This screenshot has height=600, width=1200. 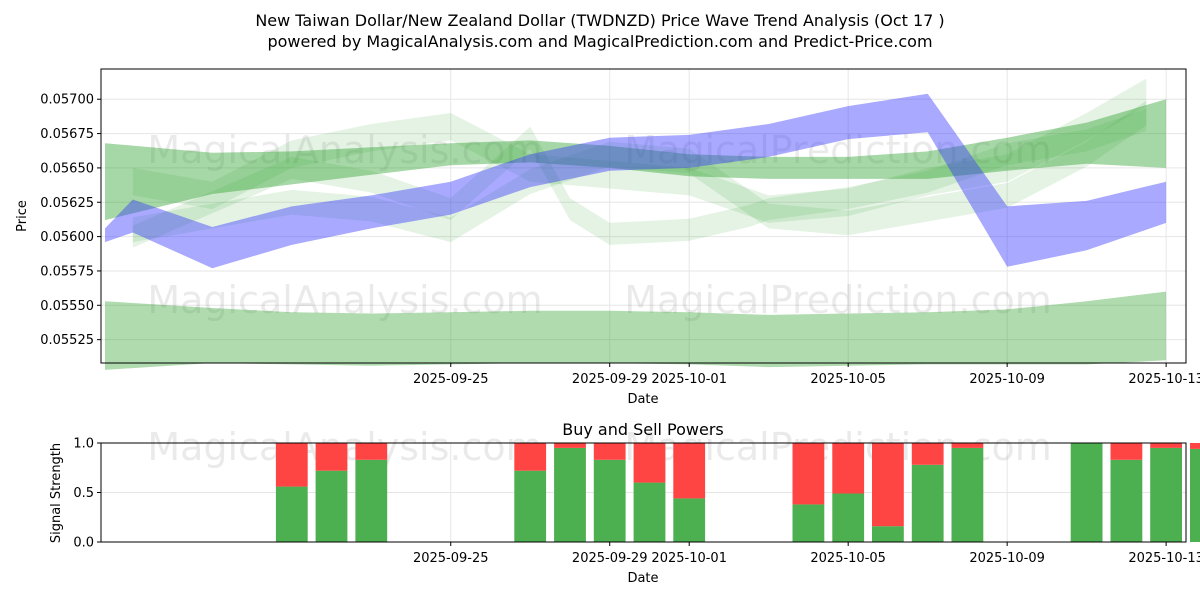 What do you see at coordinates (451, 379) in the screenshot?
I see `price-xtick-label: 2025-09-25` at bounding box center [451, 379].